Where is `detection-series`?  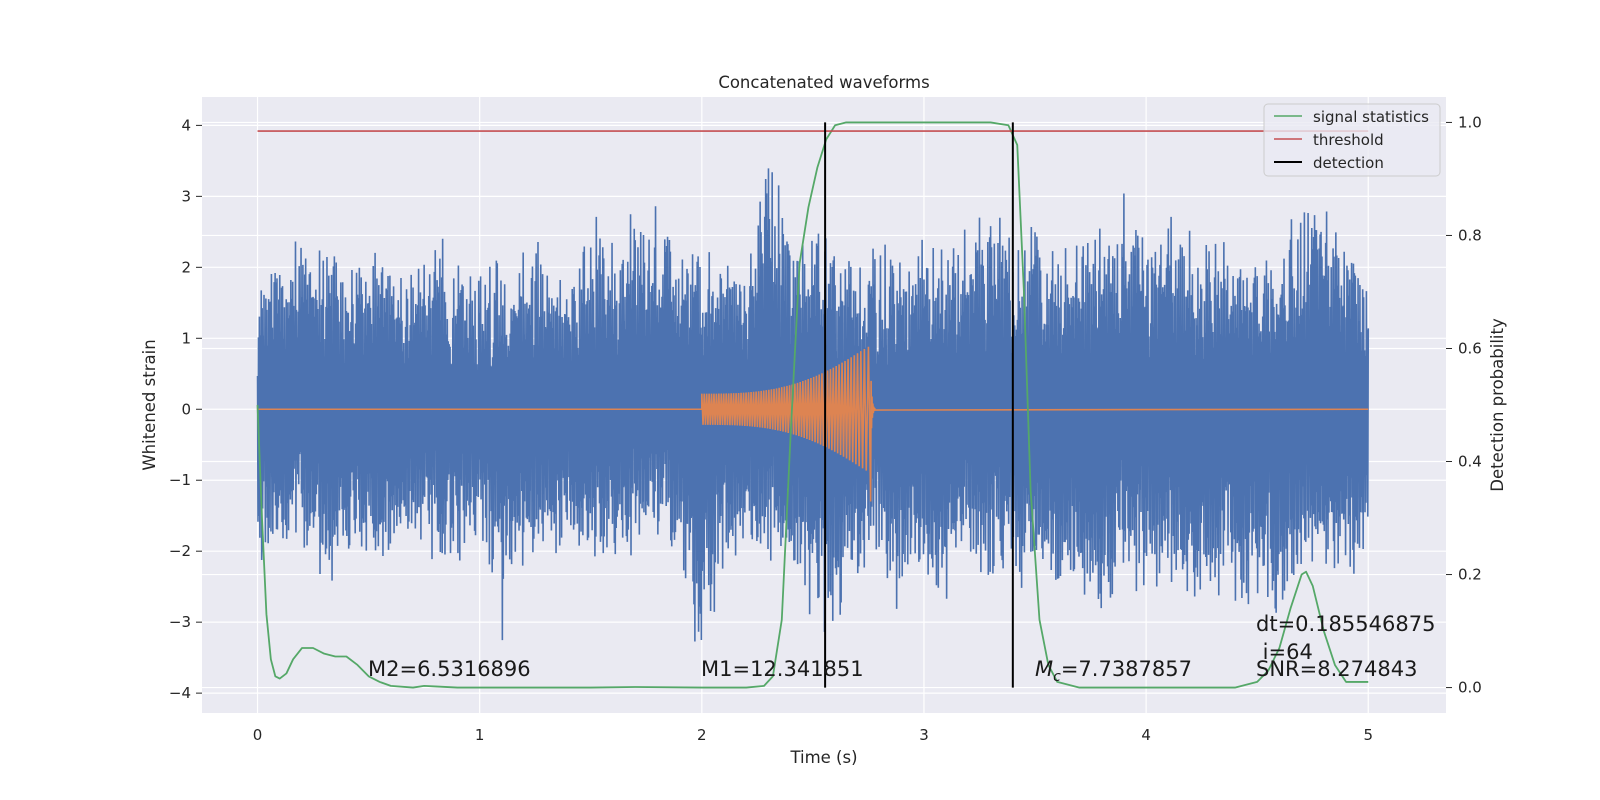
detection-series is located at coordinates (919, 405).